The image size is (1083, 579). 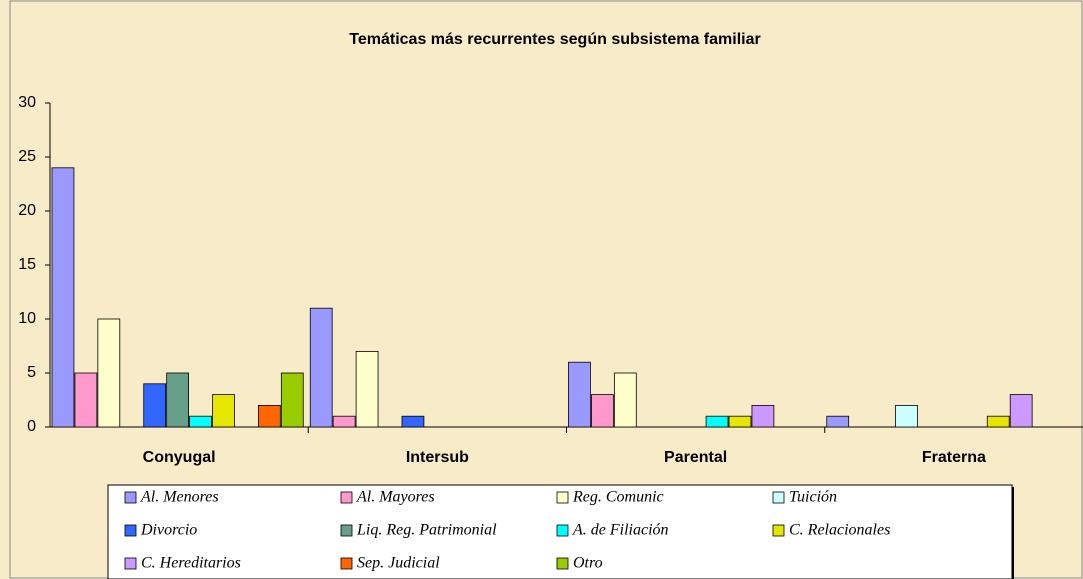 What do you see at coordinates (168, 530) in the screenshot?
I see `legend-label: Divorcio` at bounding box center [168, 530].